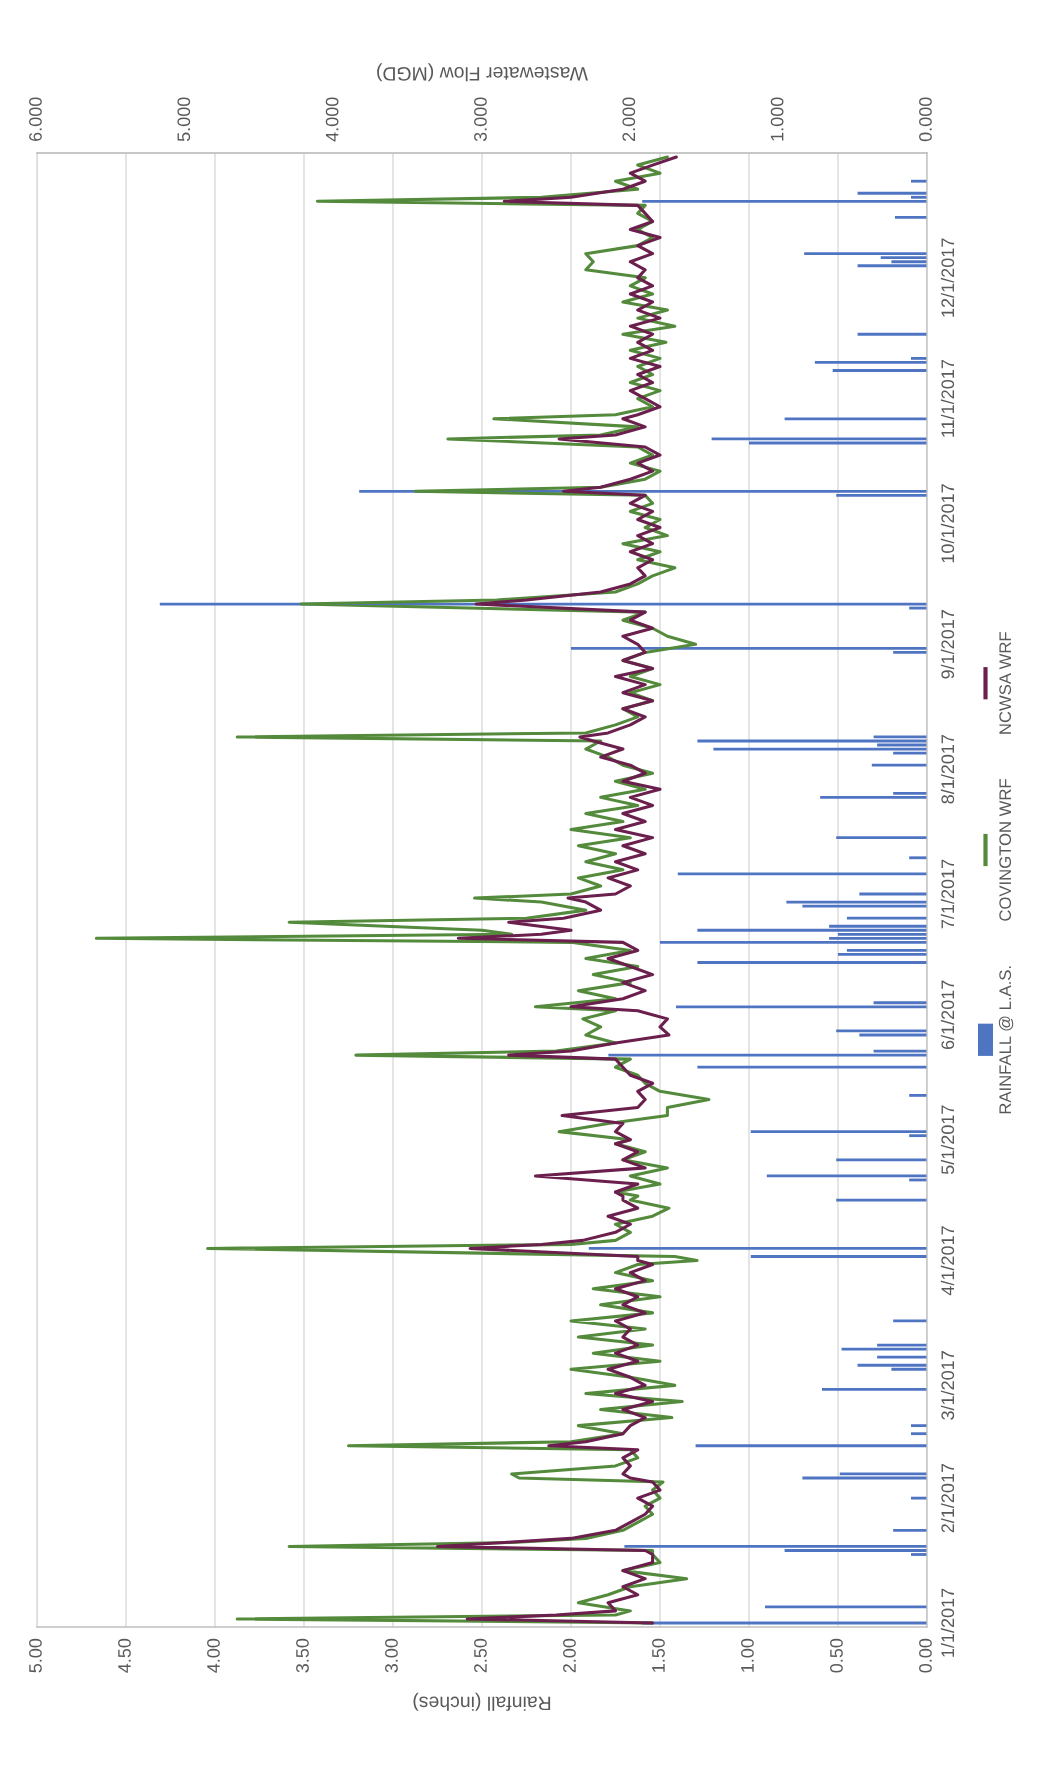  What do you see at coordinates (302, 1655) in the screenshot?
I see `x-tick-label: 3.50` at bounding box center [302, 1655].